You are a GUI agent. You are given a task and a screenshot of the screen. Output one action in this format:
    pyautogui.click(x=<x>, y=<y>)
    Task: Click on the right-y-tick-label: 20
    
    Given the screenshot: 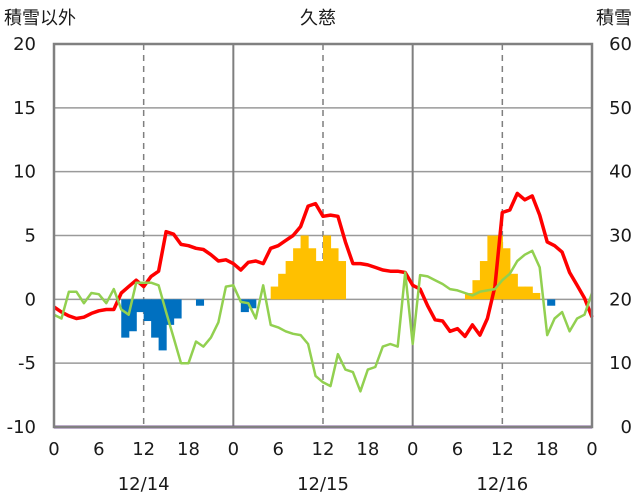 What is the action you would take?
    pyautogui.click(x=620, y=299)
    